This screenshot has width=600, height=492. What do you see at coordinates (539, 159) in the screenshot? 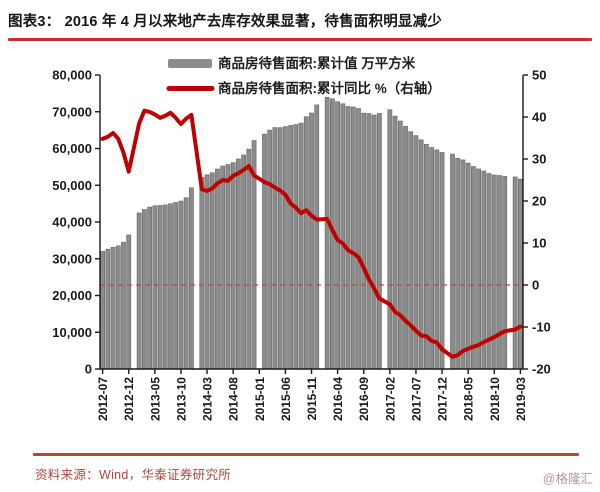
I see `y-tick-label-right: 30` at bounding box center [539, 159].